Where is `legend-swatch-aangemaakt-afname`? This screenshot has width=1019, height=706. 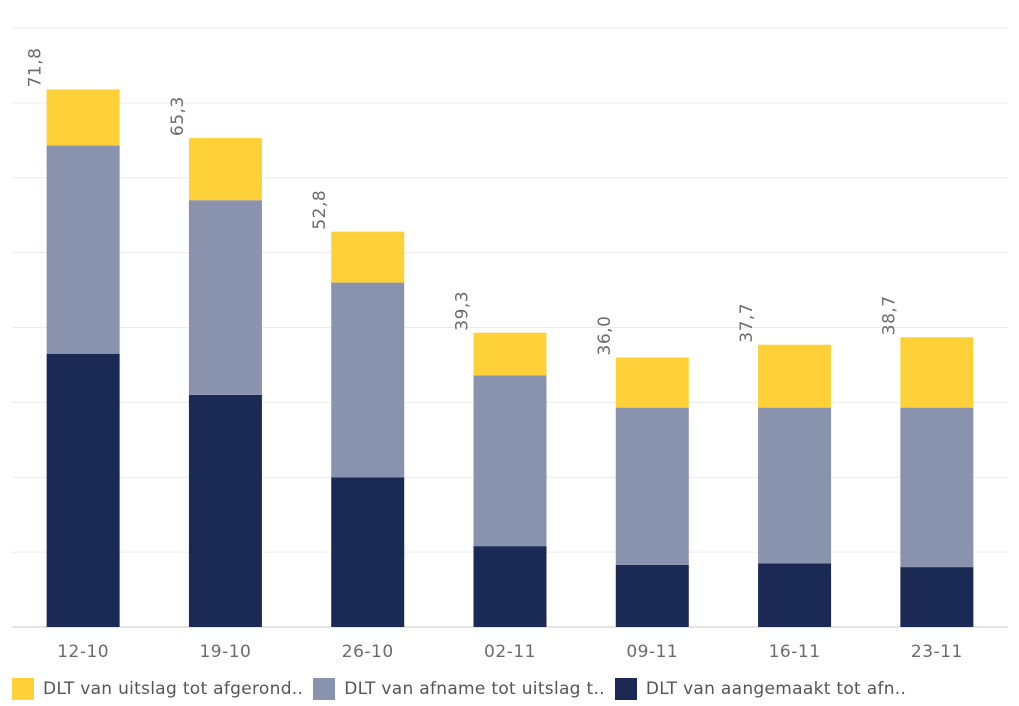 legend-swatch-aangemaakt-afname is located at coordinates (625, 689).